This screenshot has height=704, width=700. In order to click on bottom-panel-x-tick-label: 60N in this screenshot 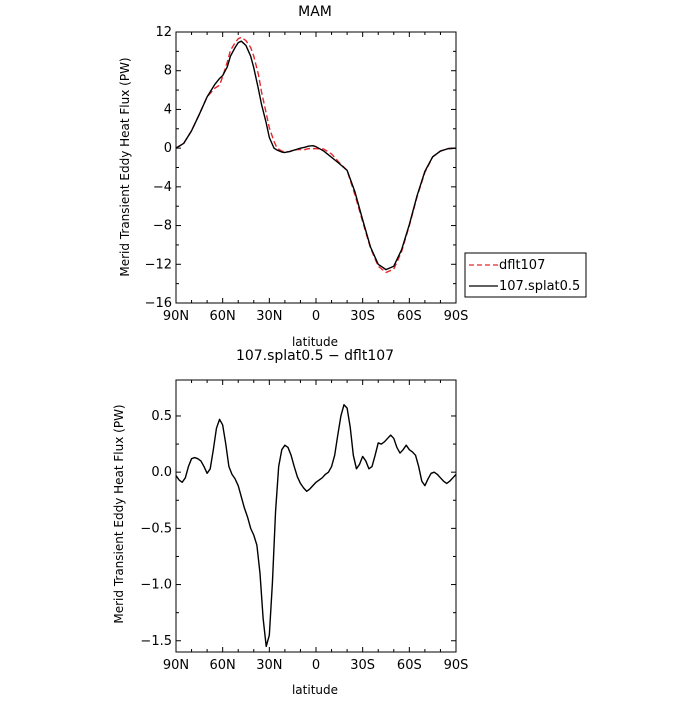, I will do `click(223, 665)`.